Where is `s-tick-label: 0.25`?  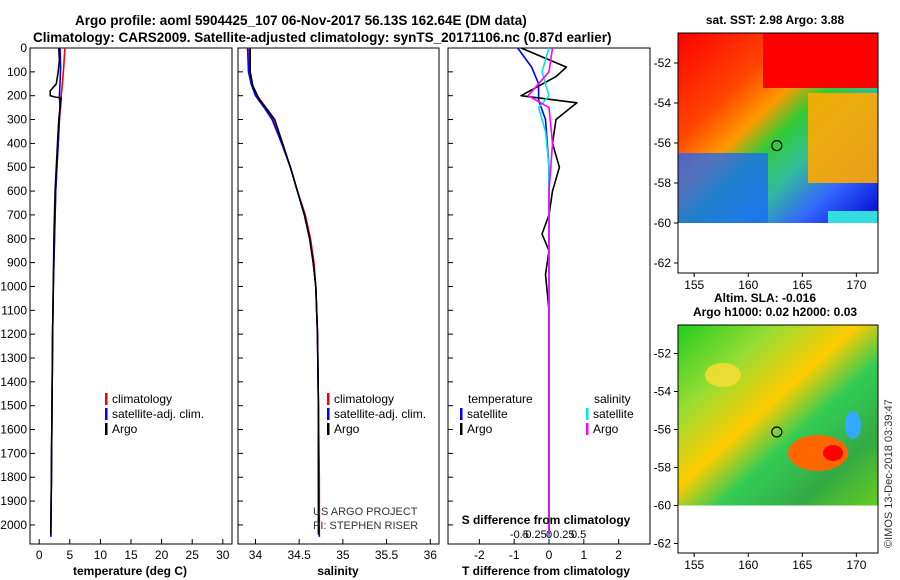 s-tick-label: 0.25 is located at coordinates (563, 535).